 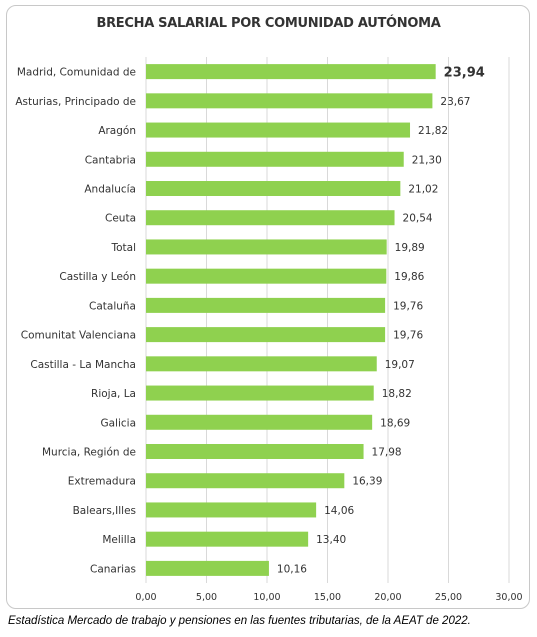 What do you see at coordinates (400, 365) in the screenshot?
I see `value-label: 19,07` at bounding box center [400, 365].